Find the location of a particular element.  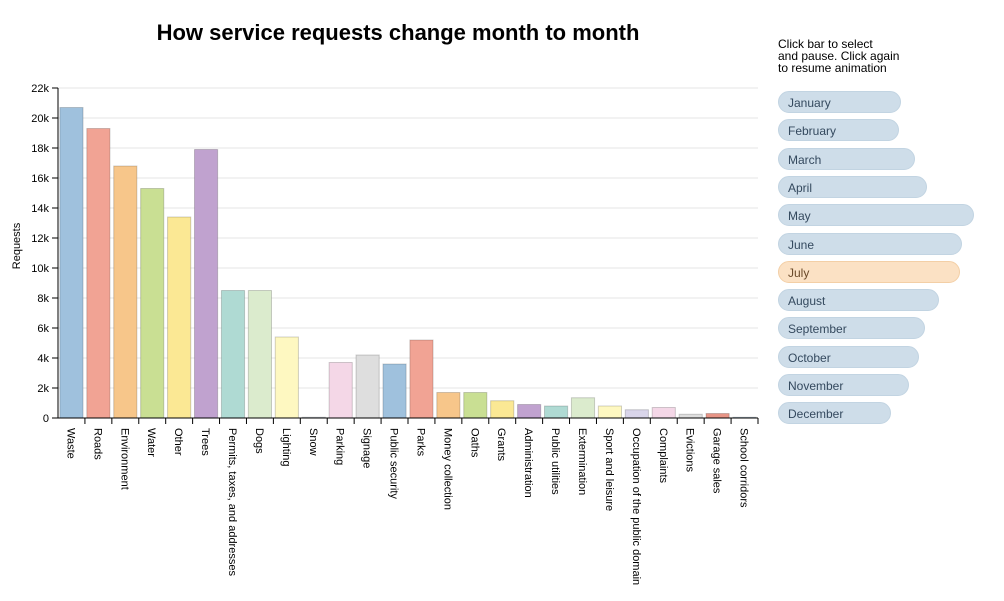

x-tick-label: School corridors is located at coordinates (744, 468).